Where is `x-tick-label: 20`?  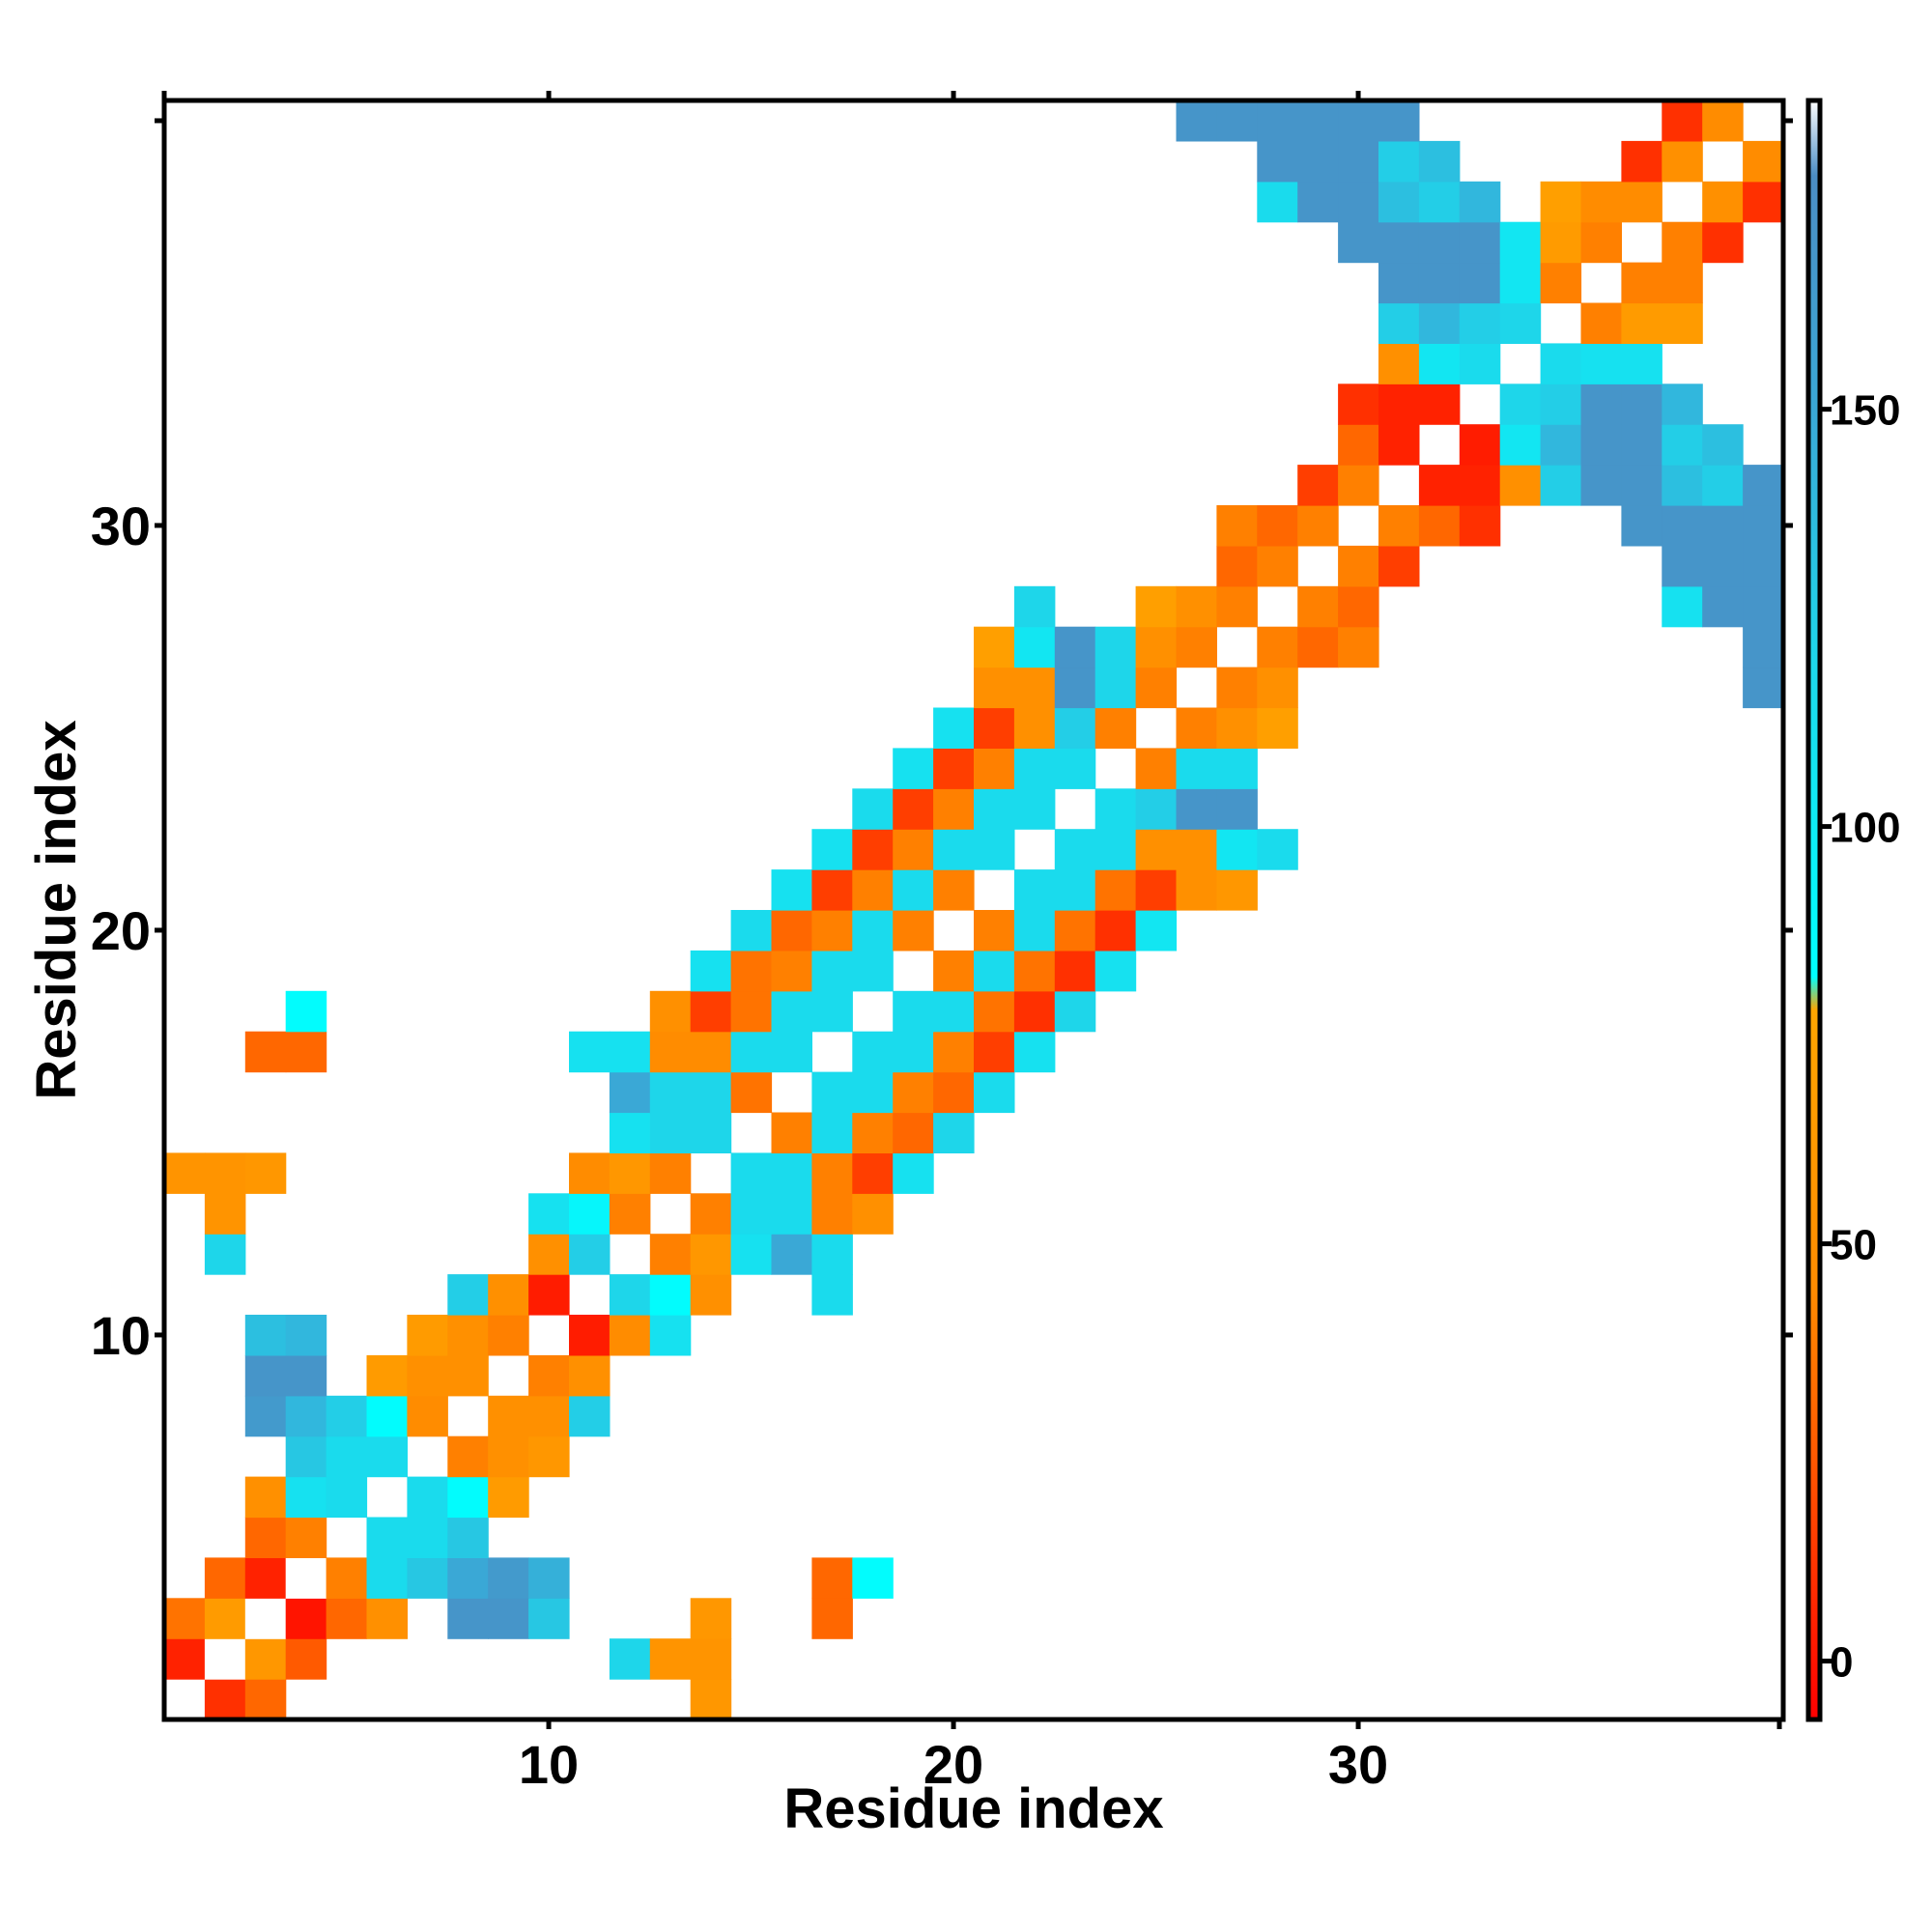
x-tick-label: 20 is located at coordinates (953, 1764).